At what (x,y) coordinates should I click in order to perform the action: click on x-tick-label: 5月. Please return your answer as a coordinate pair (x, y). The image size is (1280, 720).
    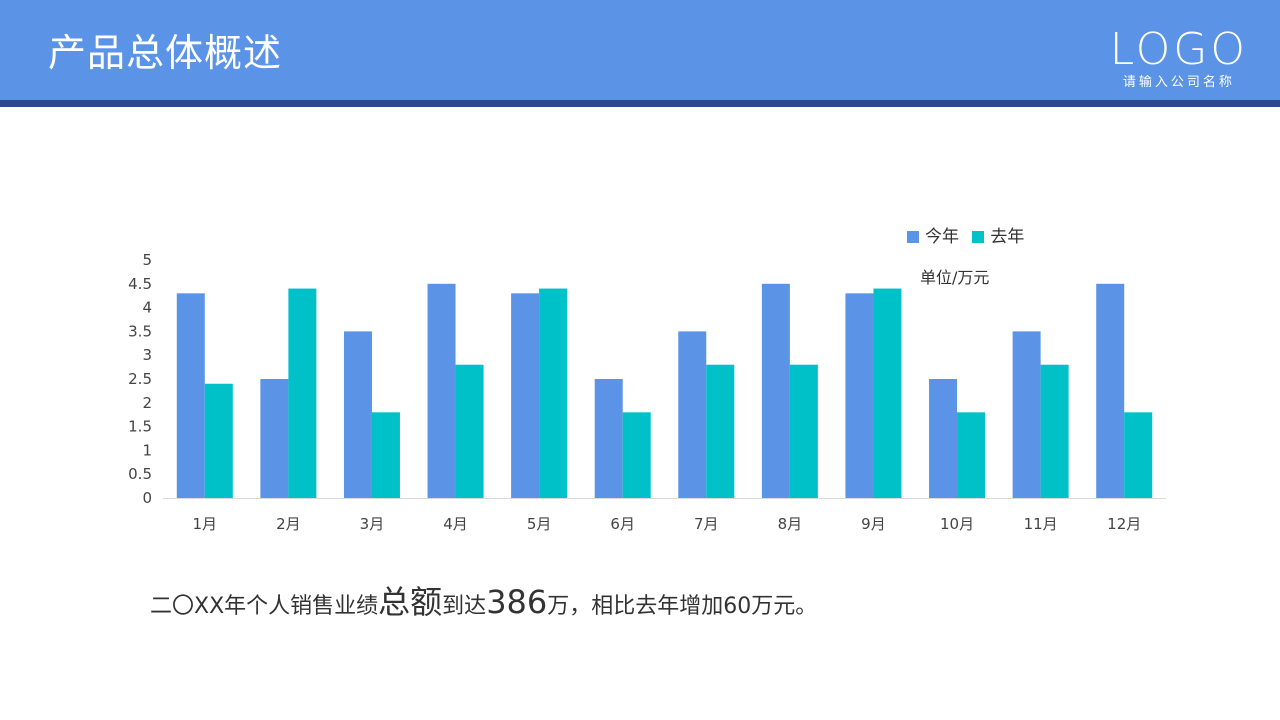
    Looking at the image, I should click on (539, 524).